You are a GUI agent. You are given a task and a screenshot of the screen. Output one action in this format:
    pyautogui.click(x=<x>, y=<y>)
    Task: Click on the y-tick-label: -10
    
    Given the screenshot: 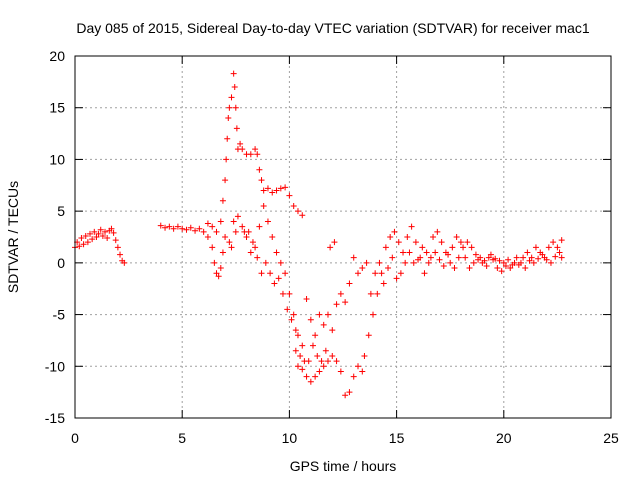 What is the action you would take?
    pyautogui.click(x=55, y=366)
    